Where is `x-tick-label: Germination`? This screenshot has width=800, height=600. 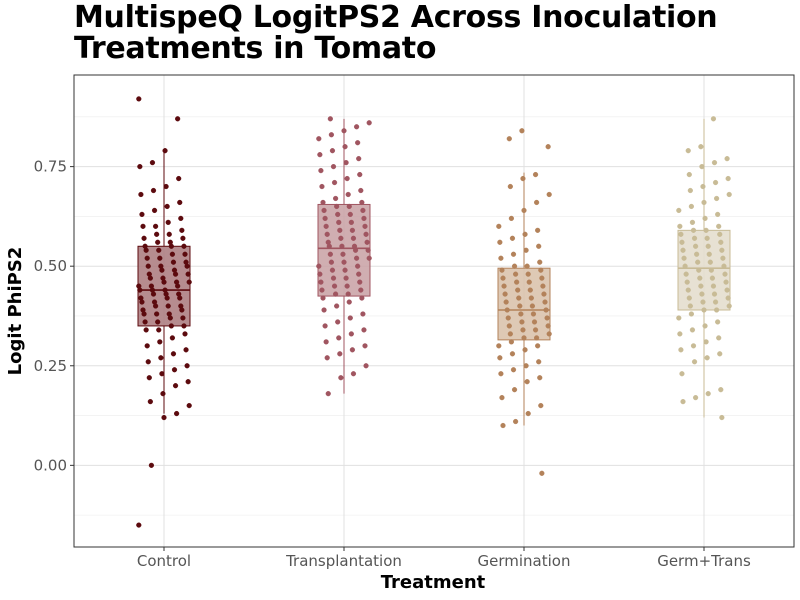 x-tick-label: Germination is located at coordinates (524, 561).